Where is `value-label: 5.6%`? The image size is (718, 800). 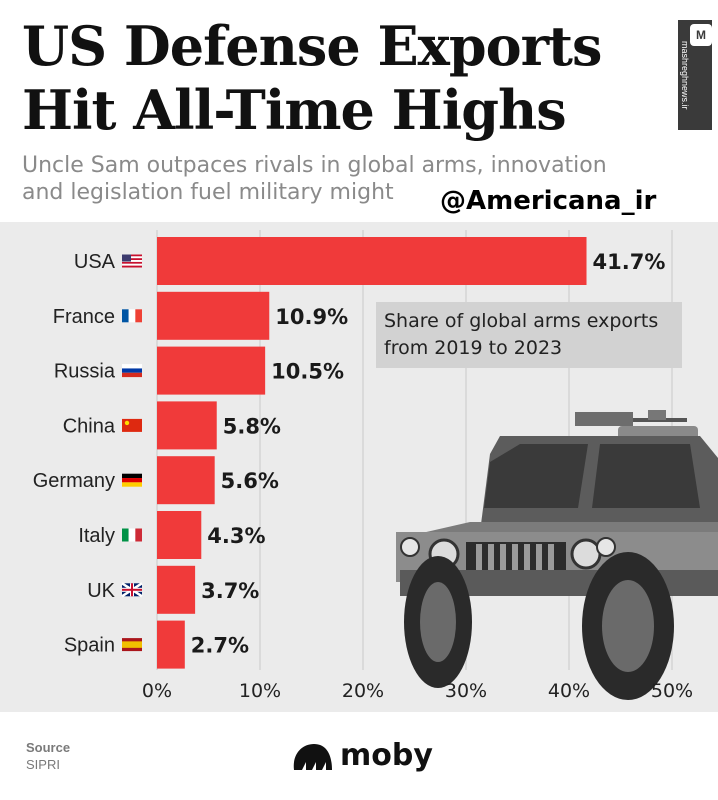
value-label: 5.6% is located at coordinates (250, 481).